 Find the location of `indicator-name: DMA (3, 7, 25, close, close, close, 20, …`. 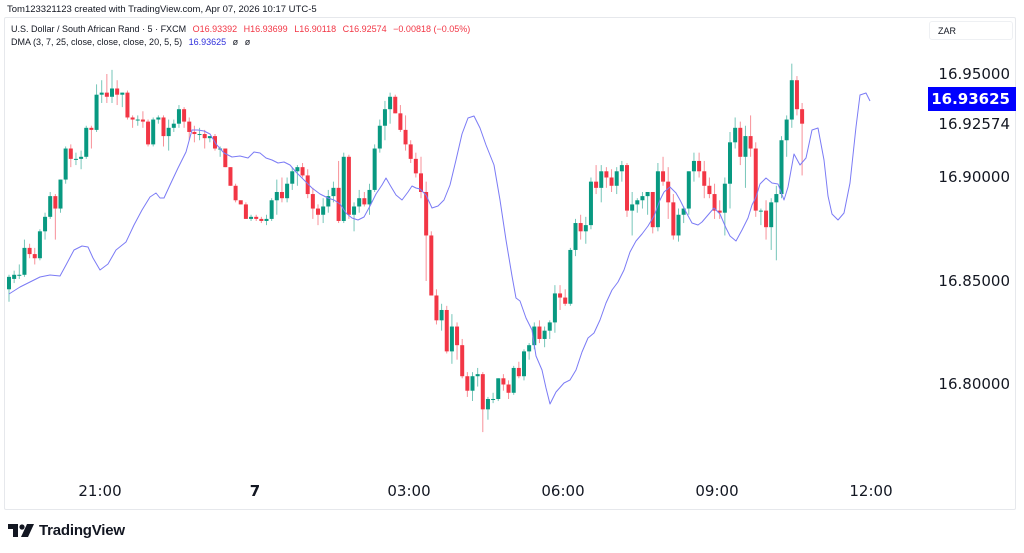

indicator-name: DMA (3, 7, 25, close, close, close, 20, … is located at coordinates (97, 42).